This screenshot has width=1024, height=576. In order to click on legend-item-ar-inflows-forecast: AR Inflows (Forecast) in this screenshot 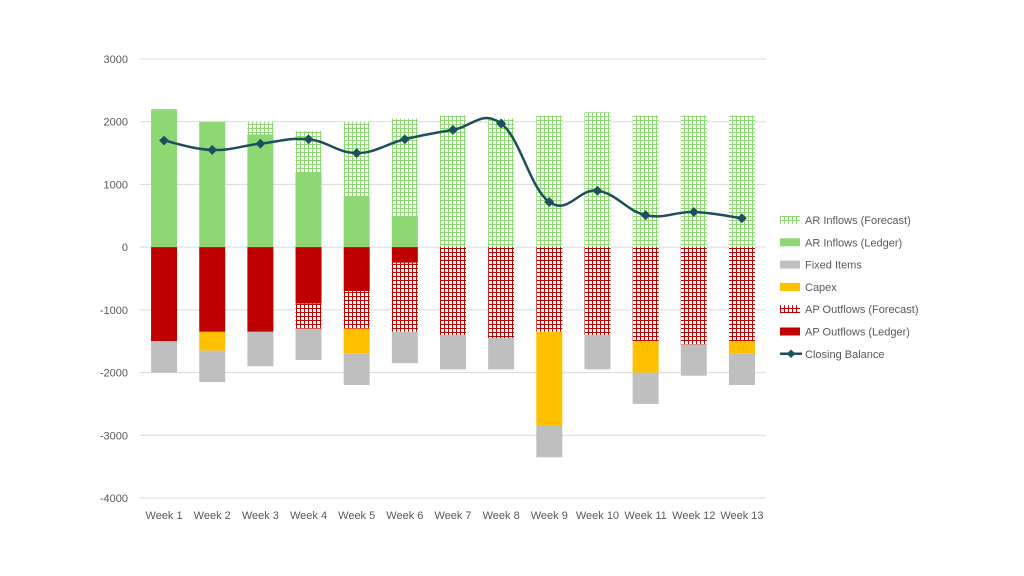, I will do `click(845, 221)`.